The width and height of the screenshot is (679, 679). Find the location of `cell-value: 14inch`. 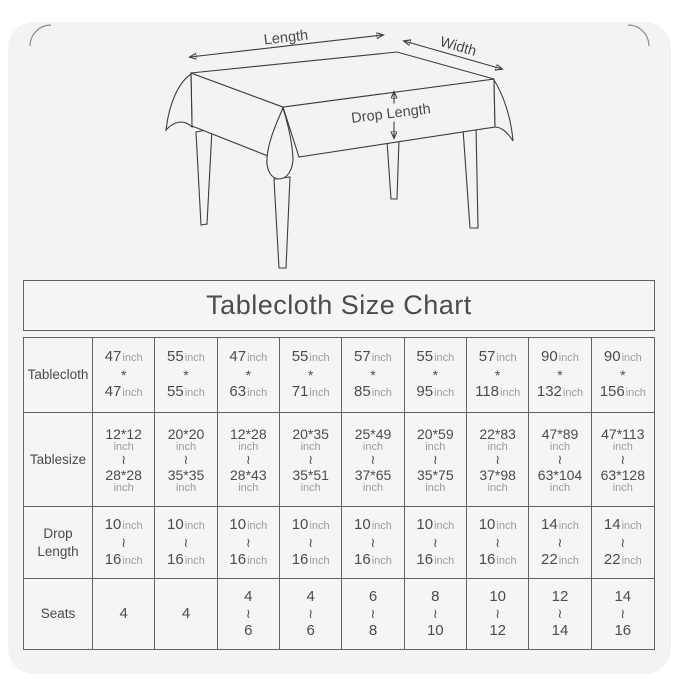

cell-value: 14inch is located at coordinates (560, 525).